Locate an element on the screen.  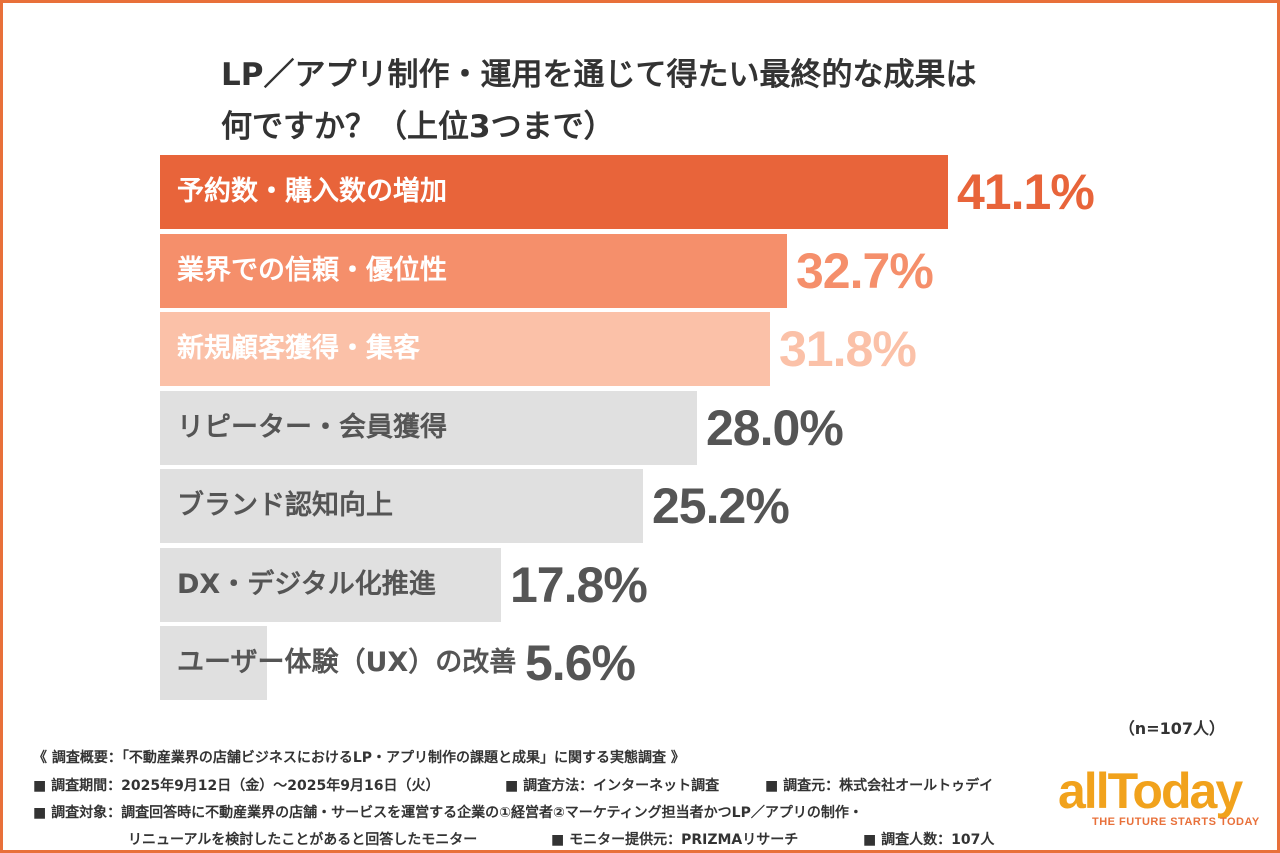
alltoday-logo: allToday THE FUTURE STARTS TODAY is located at coordinates (1160, 795).